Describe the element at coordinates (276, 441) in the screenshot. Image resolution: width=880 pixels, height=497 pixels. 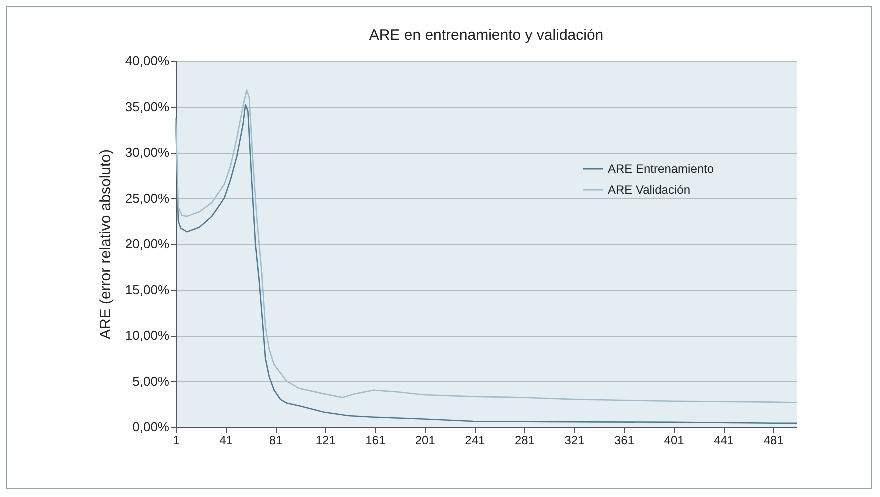
I see `x-tick-label: 81` at that location.